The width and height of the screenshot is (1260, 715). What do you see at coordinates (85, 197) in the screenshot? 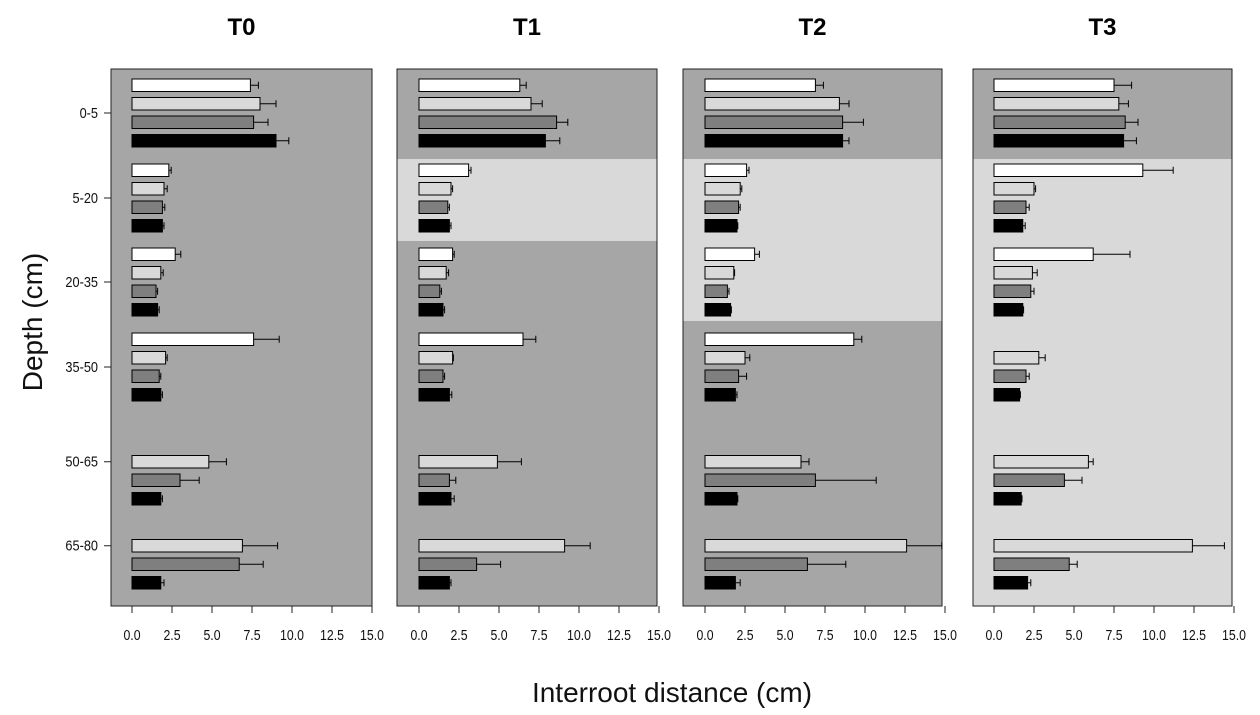
I see `y-category-label: 5-20` at bounding box center [85, 197].